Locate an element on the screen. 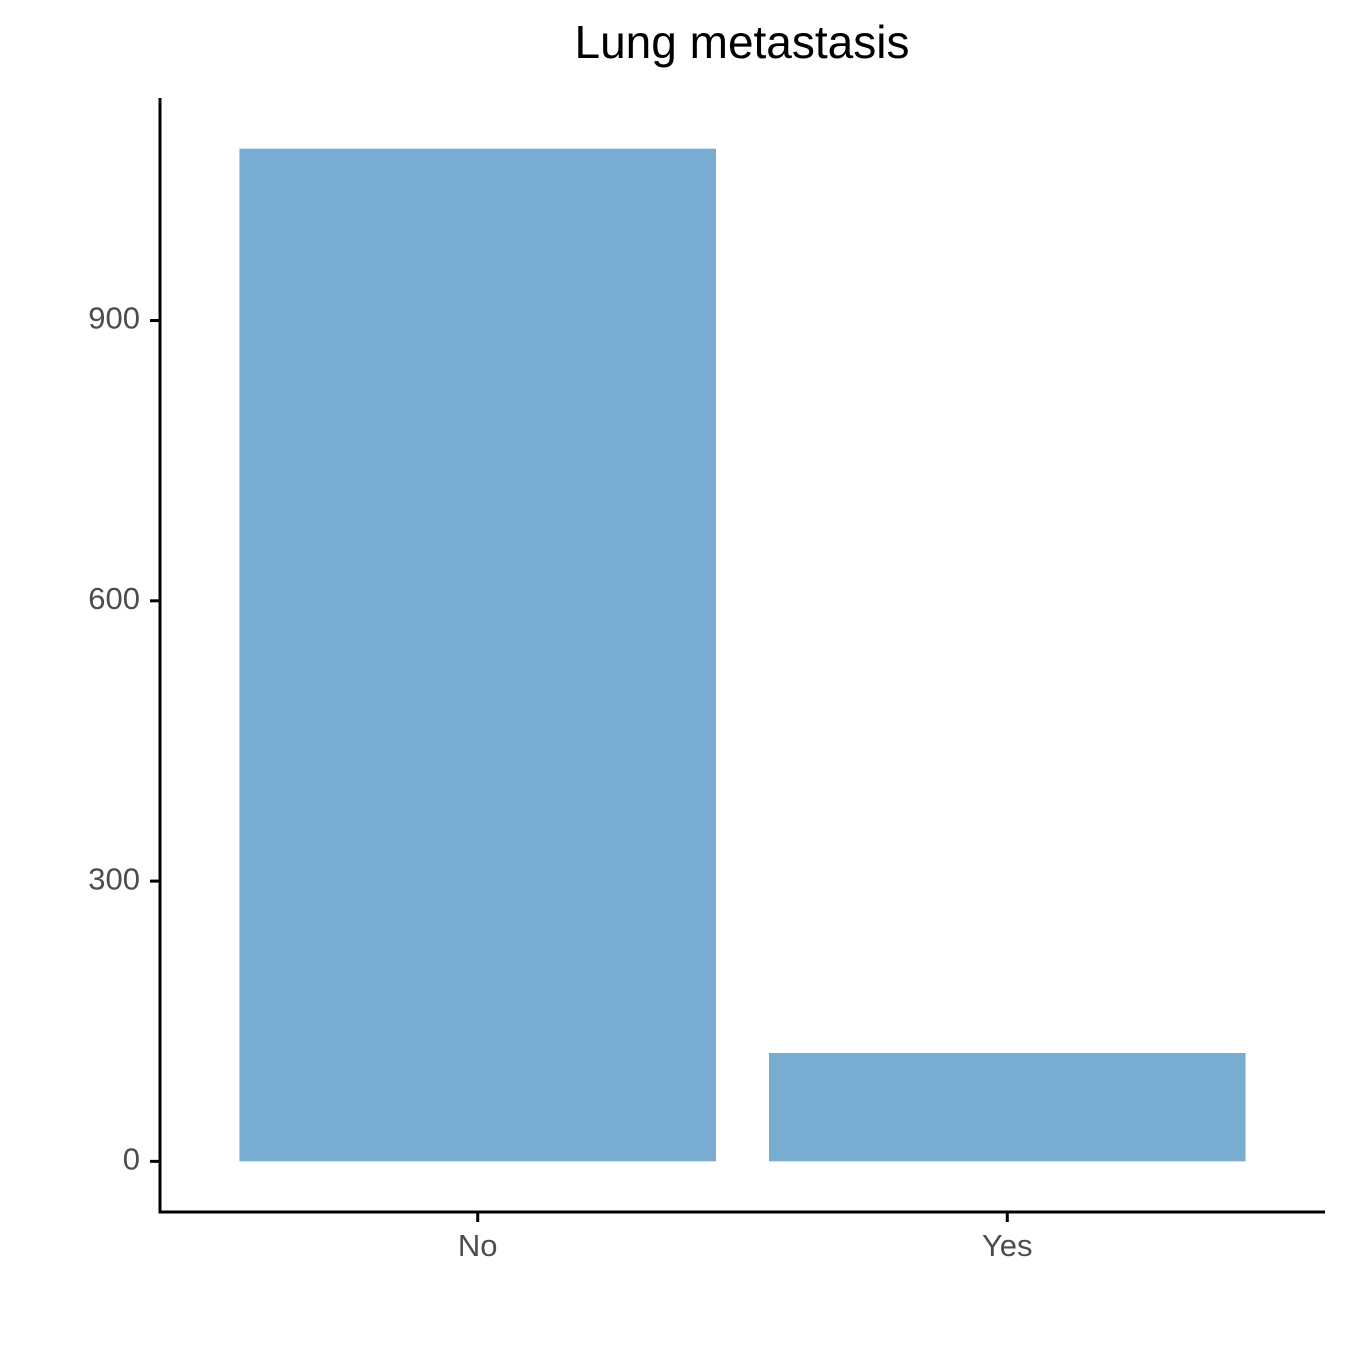  chart-title: Lung metastasis is located at coordinates (742, 42).